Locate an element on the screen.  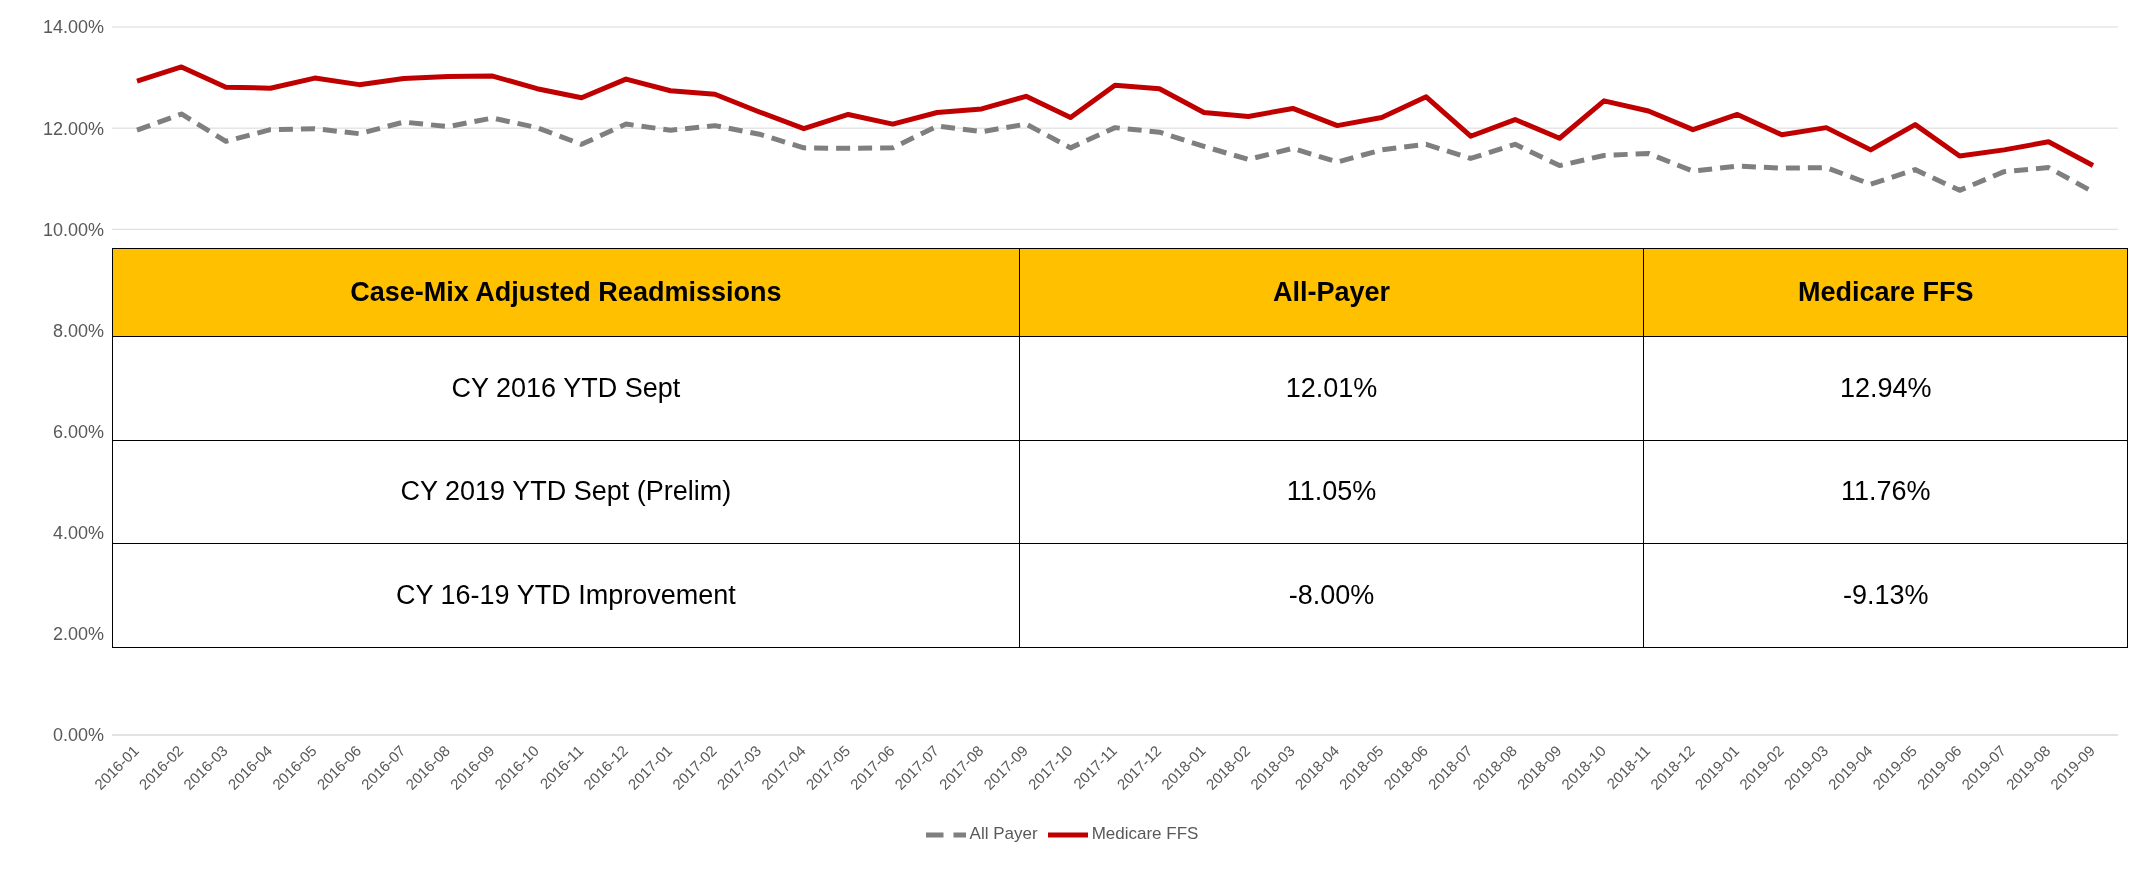
y-tick-label: 4.00% is located at coordinates (78, 533).